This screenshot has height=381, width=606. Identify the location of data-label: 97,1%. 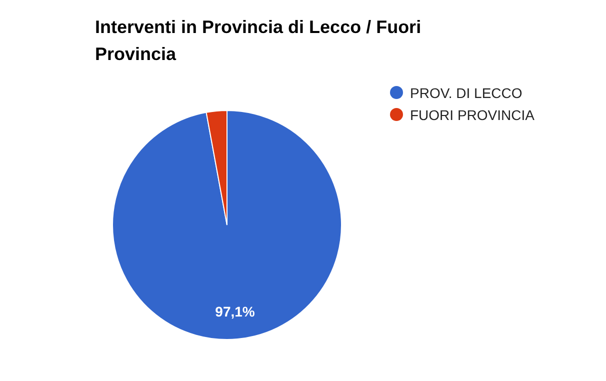
(235, 312).